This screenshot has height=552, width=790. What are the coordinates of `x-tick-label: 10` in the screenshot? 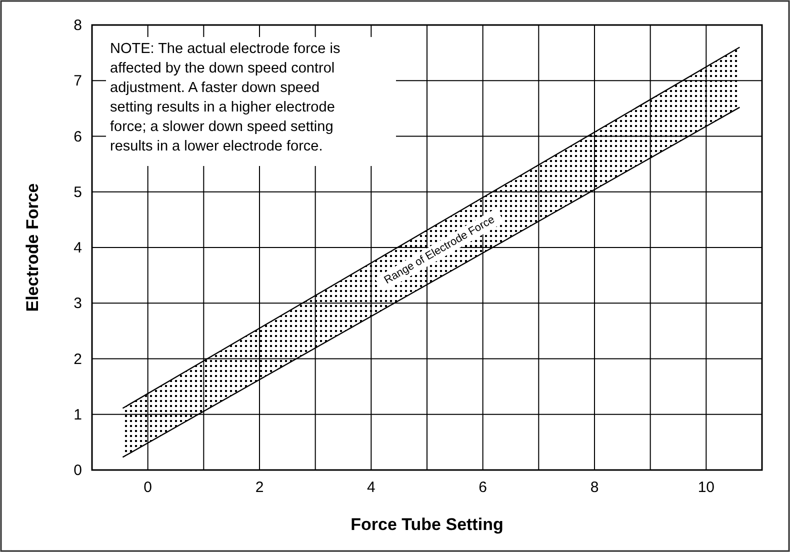 It's located at (706, 487).